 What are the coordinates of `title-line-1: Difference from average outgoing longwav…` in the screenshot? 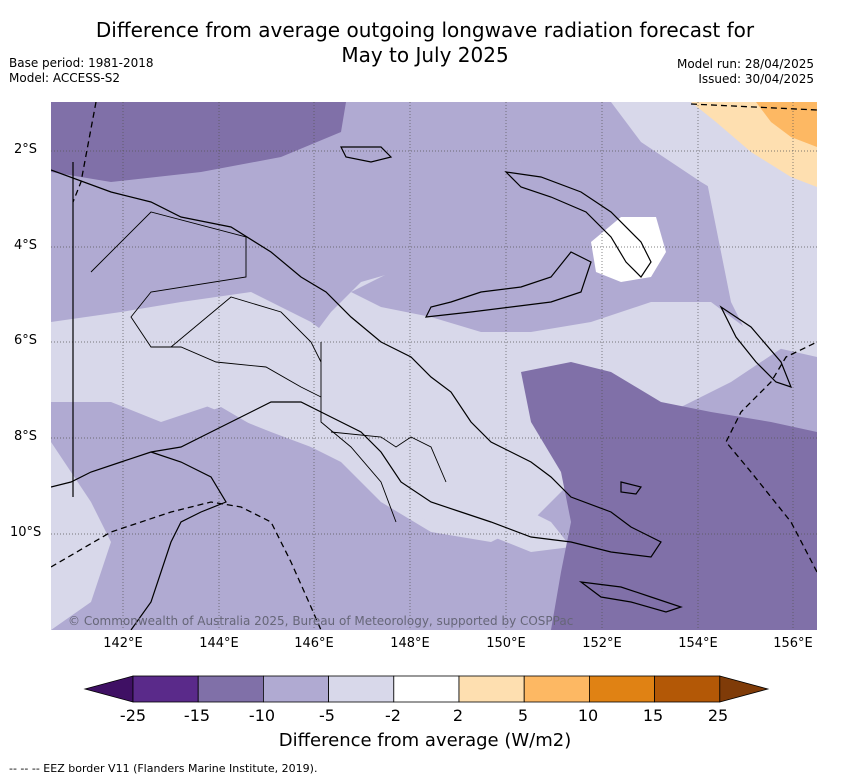 It's located at (425, 30).